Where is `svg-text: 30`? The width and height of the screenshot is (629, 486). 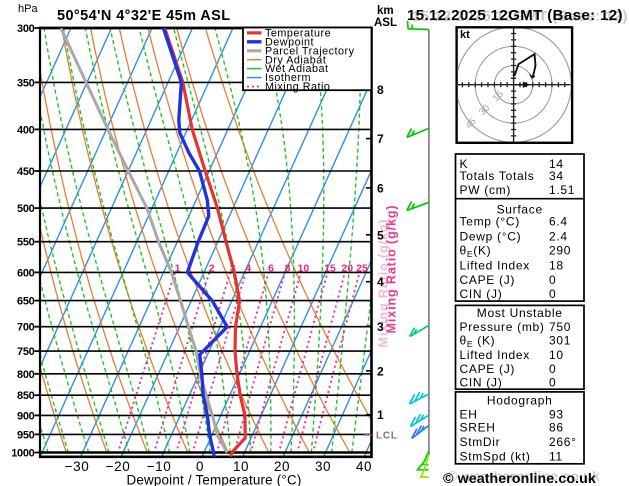
svg-text: 30 is located at coordinates (323, 466).